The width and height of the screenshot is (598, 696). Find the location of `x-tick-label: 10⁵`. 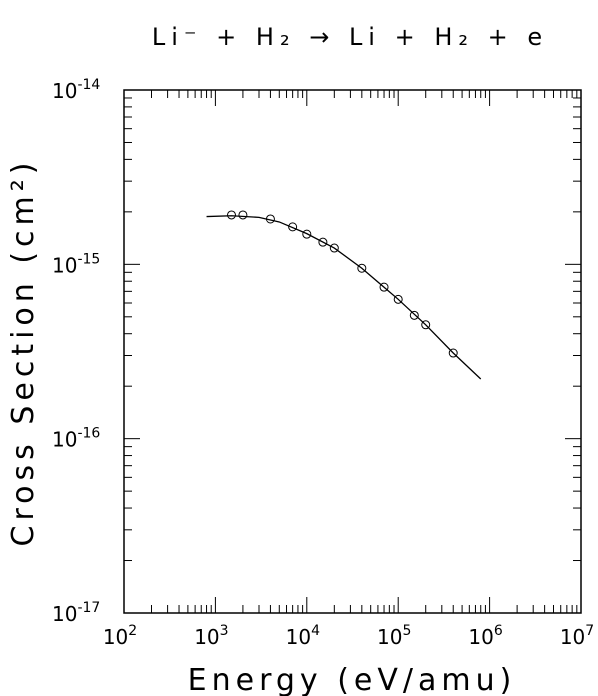

x-tick-label: 10⁵ is located at coordinates (394, 636).